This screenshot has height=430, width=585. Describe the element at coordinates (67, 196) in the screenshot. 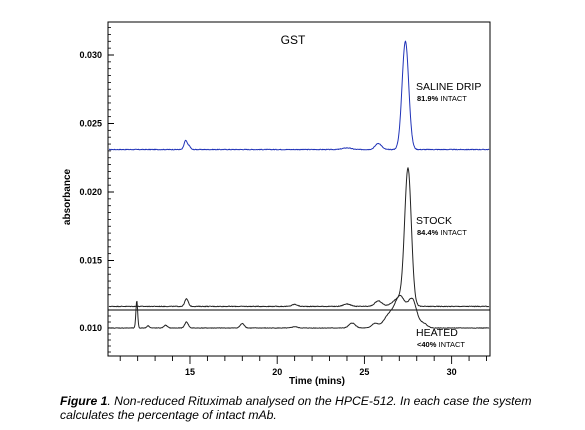

I see `y-axis-title: absorbance` at that location.